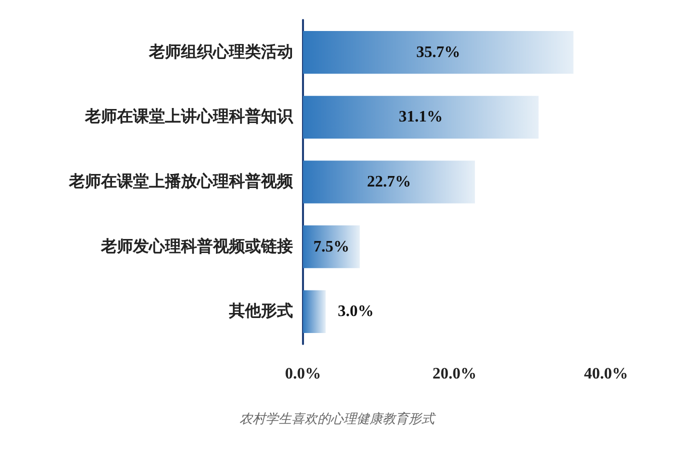 The height and width of the screenshot is (452, 674). I want to click on x-tick-label: 40.0%, so click(606, 374).